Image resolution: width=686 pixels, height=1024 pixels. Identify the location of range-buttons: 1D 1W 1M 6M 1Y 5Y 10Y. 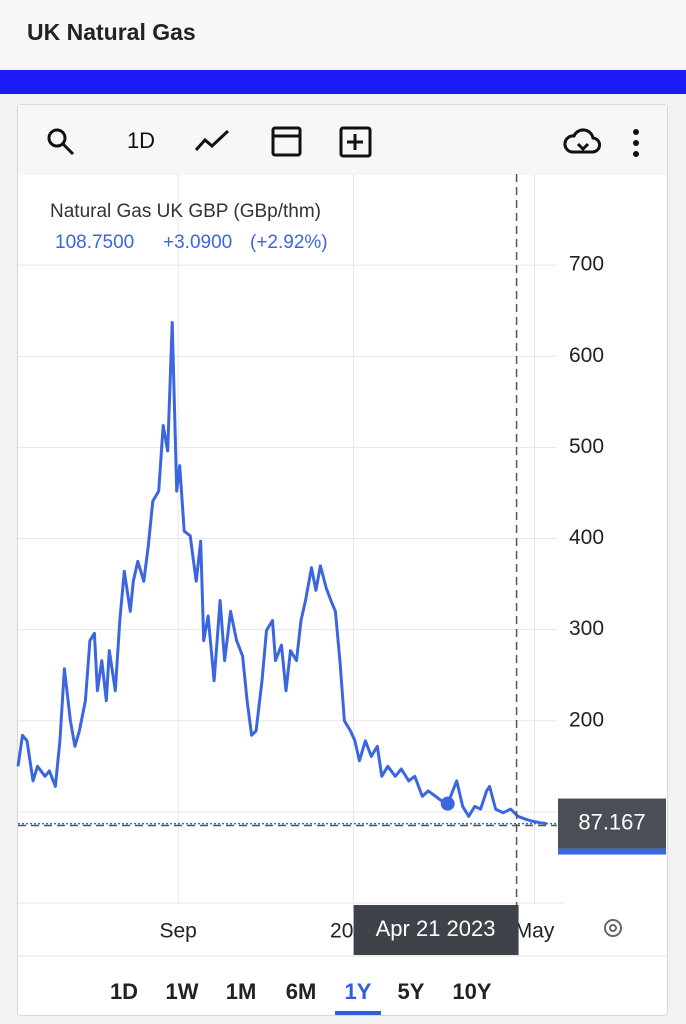
(301, 997).